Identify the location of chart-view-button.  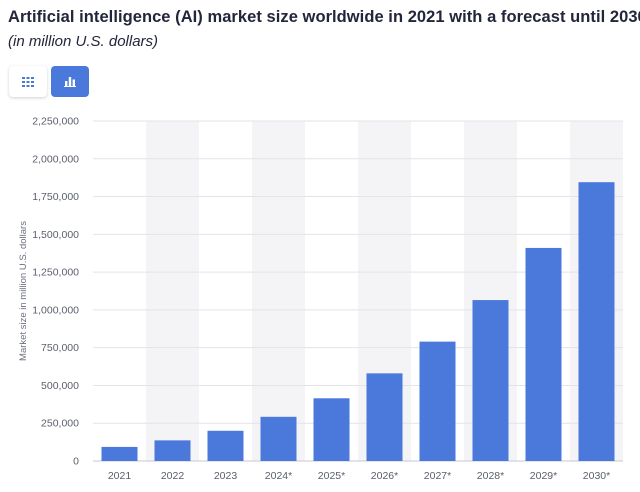
(70, 81).